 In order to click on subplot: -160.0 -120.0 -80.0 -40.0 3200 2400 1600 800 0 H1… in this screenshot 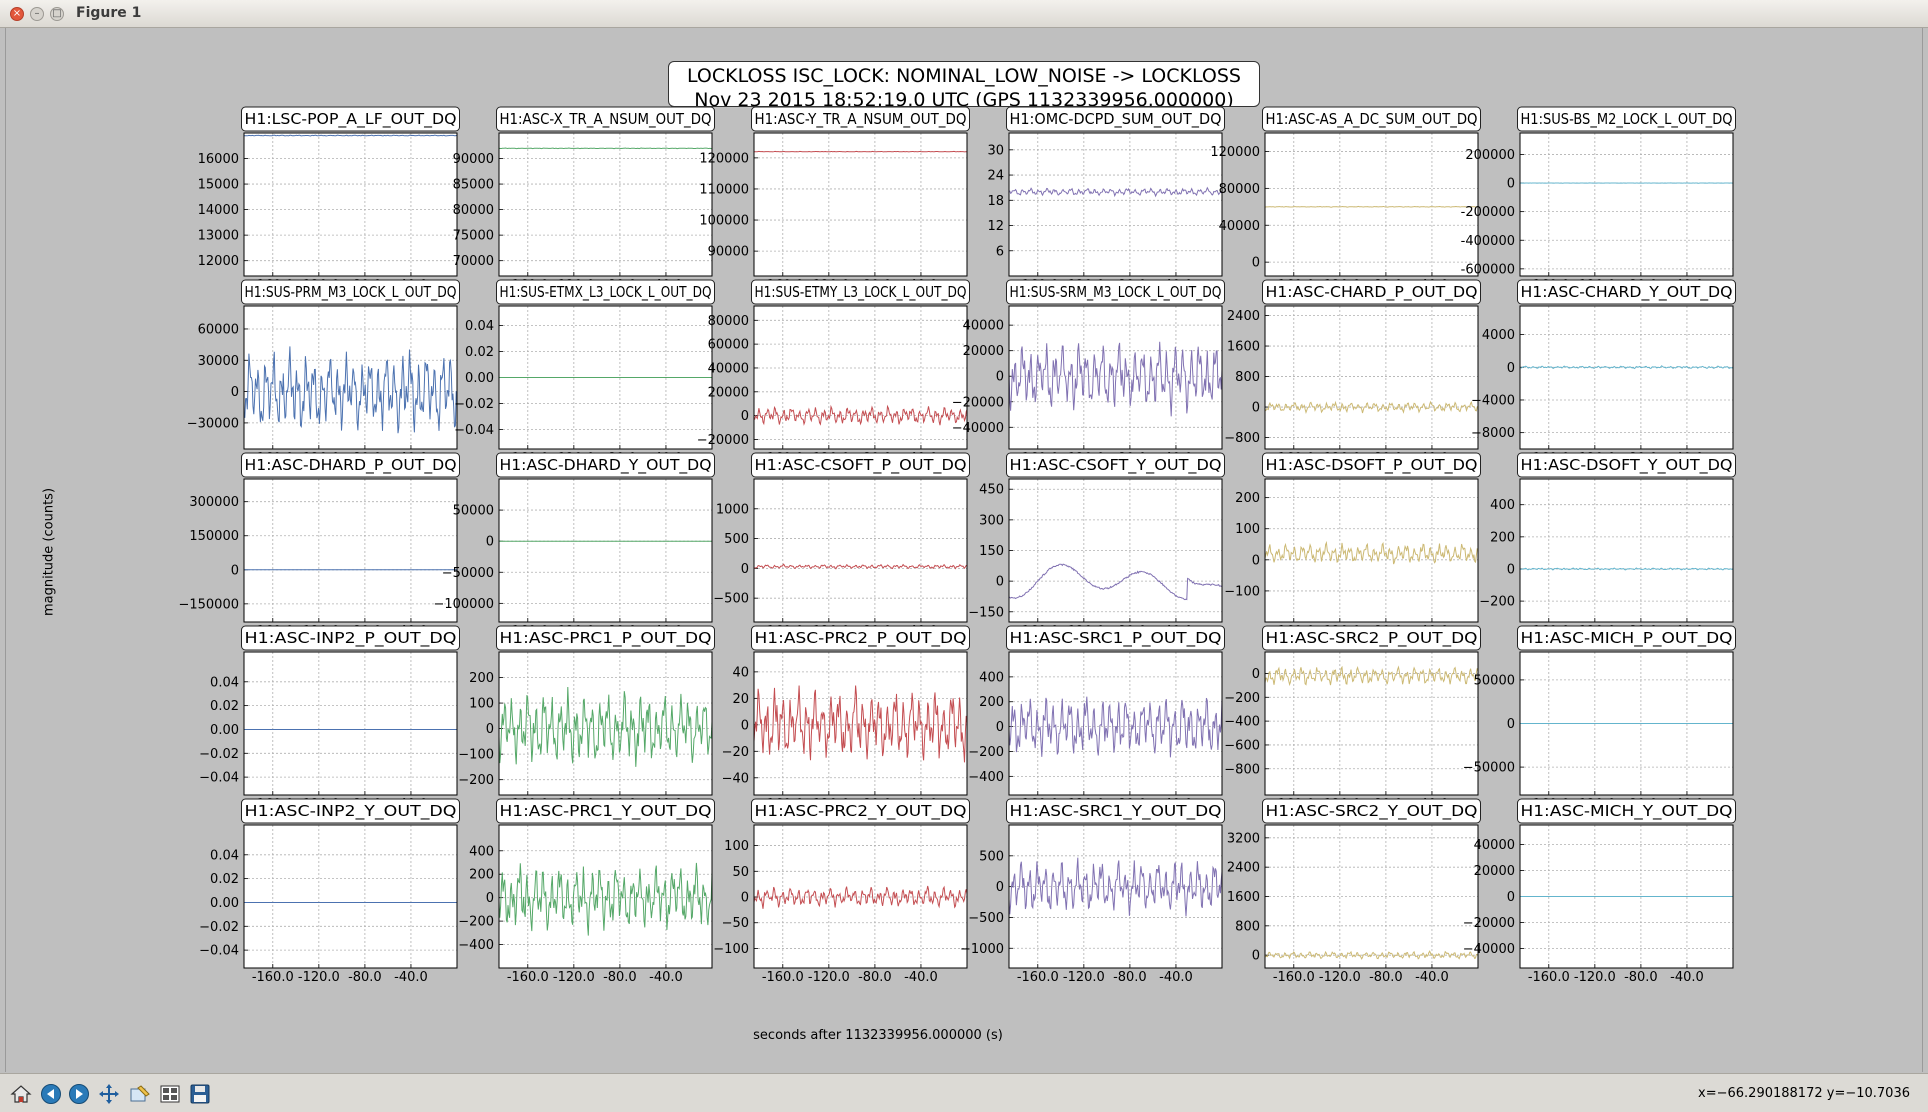, I will do `click(1354, 891)`.